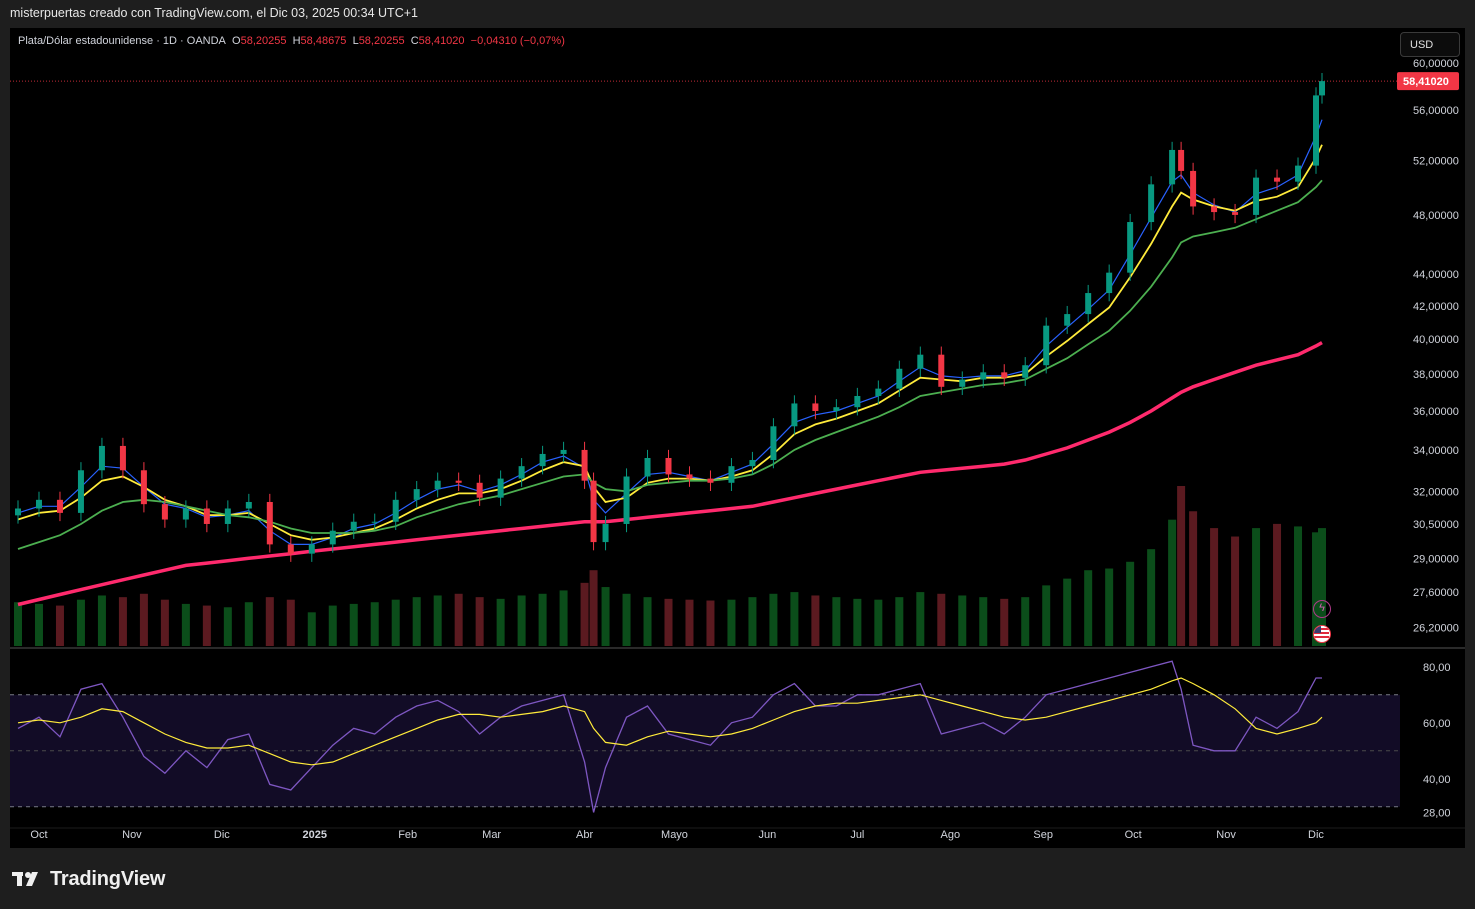 The width and height of the screenshot is (1475, 909). What do you see at coordinates (1436, 275) in the screenshot?
I see `price-tick-label: 44,00000` at bounding box center [1436, 275].